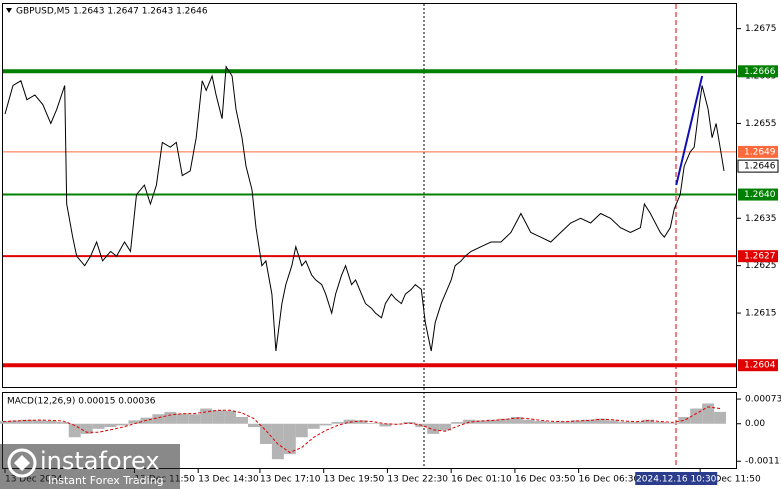 This screenshot has width=781, height=489. Describe the element at coordinates (361, 430) in the screenshot. I see `signal-line` at that location.